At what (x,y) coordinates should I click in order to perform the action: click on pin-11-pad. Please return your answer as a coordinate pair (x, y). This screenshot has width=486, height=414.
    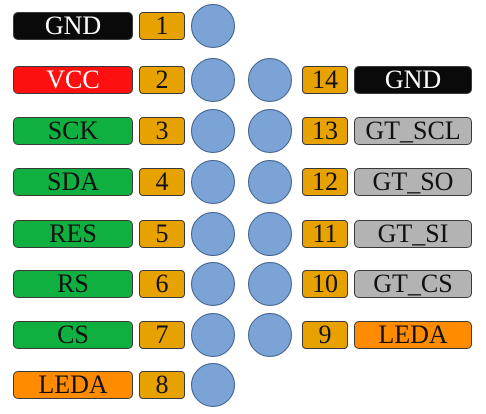
    Looking at the image, I should click on (270, 234).